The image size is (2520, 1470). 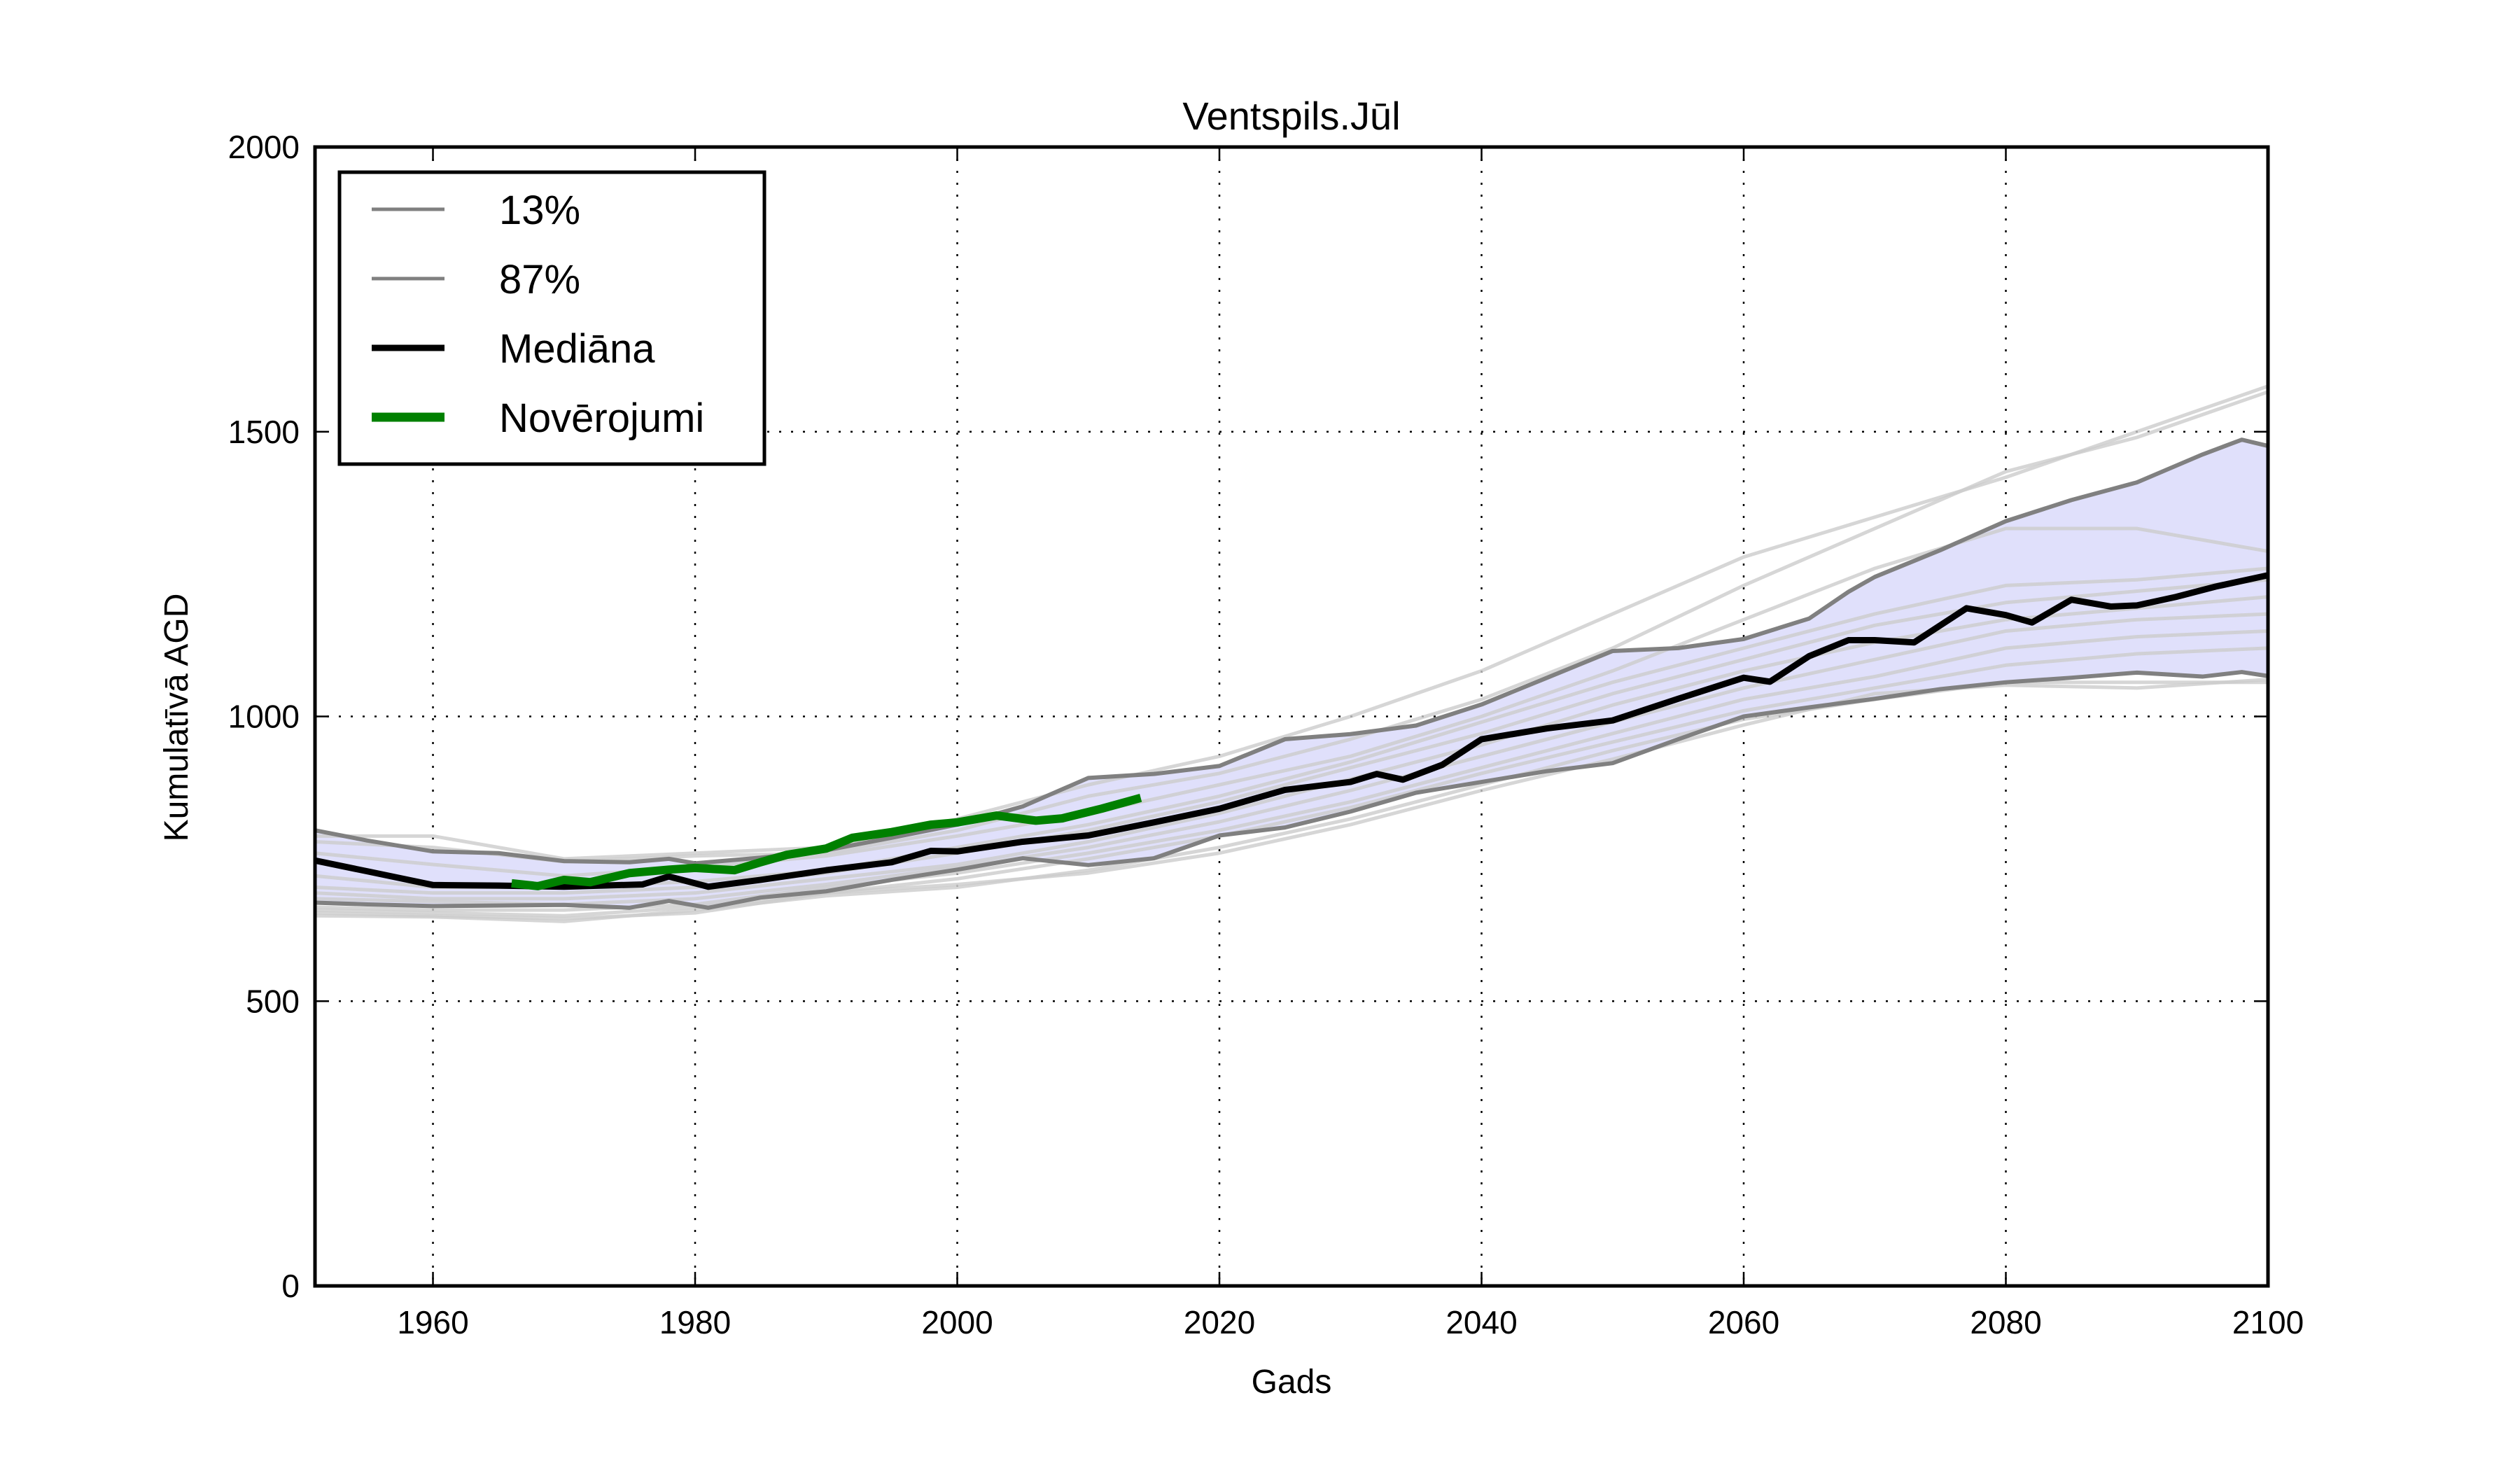 What do you see at coordinates (539, 210) in the screenshot?
I see `legend-label: 13%` at bounding box center [539, 210].